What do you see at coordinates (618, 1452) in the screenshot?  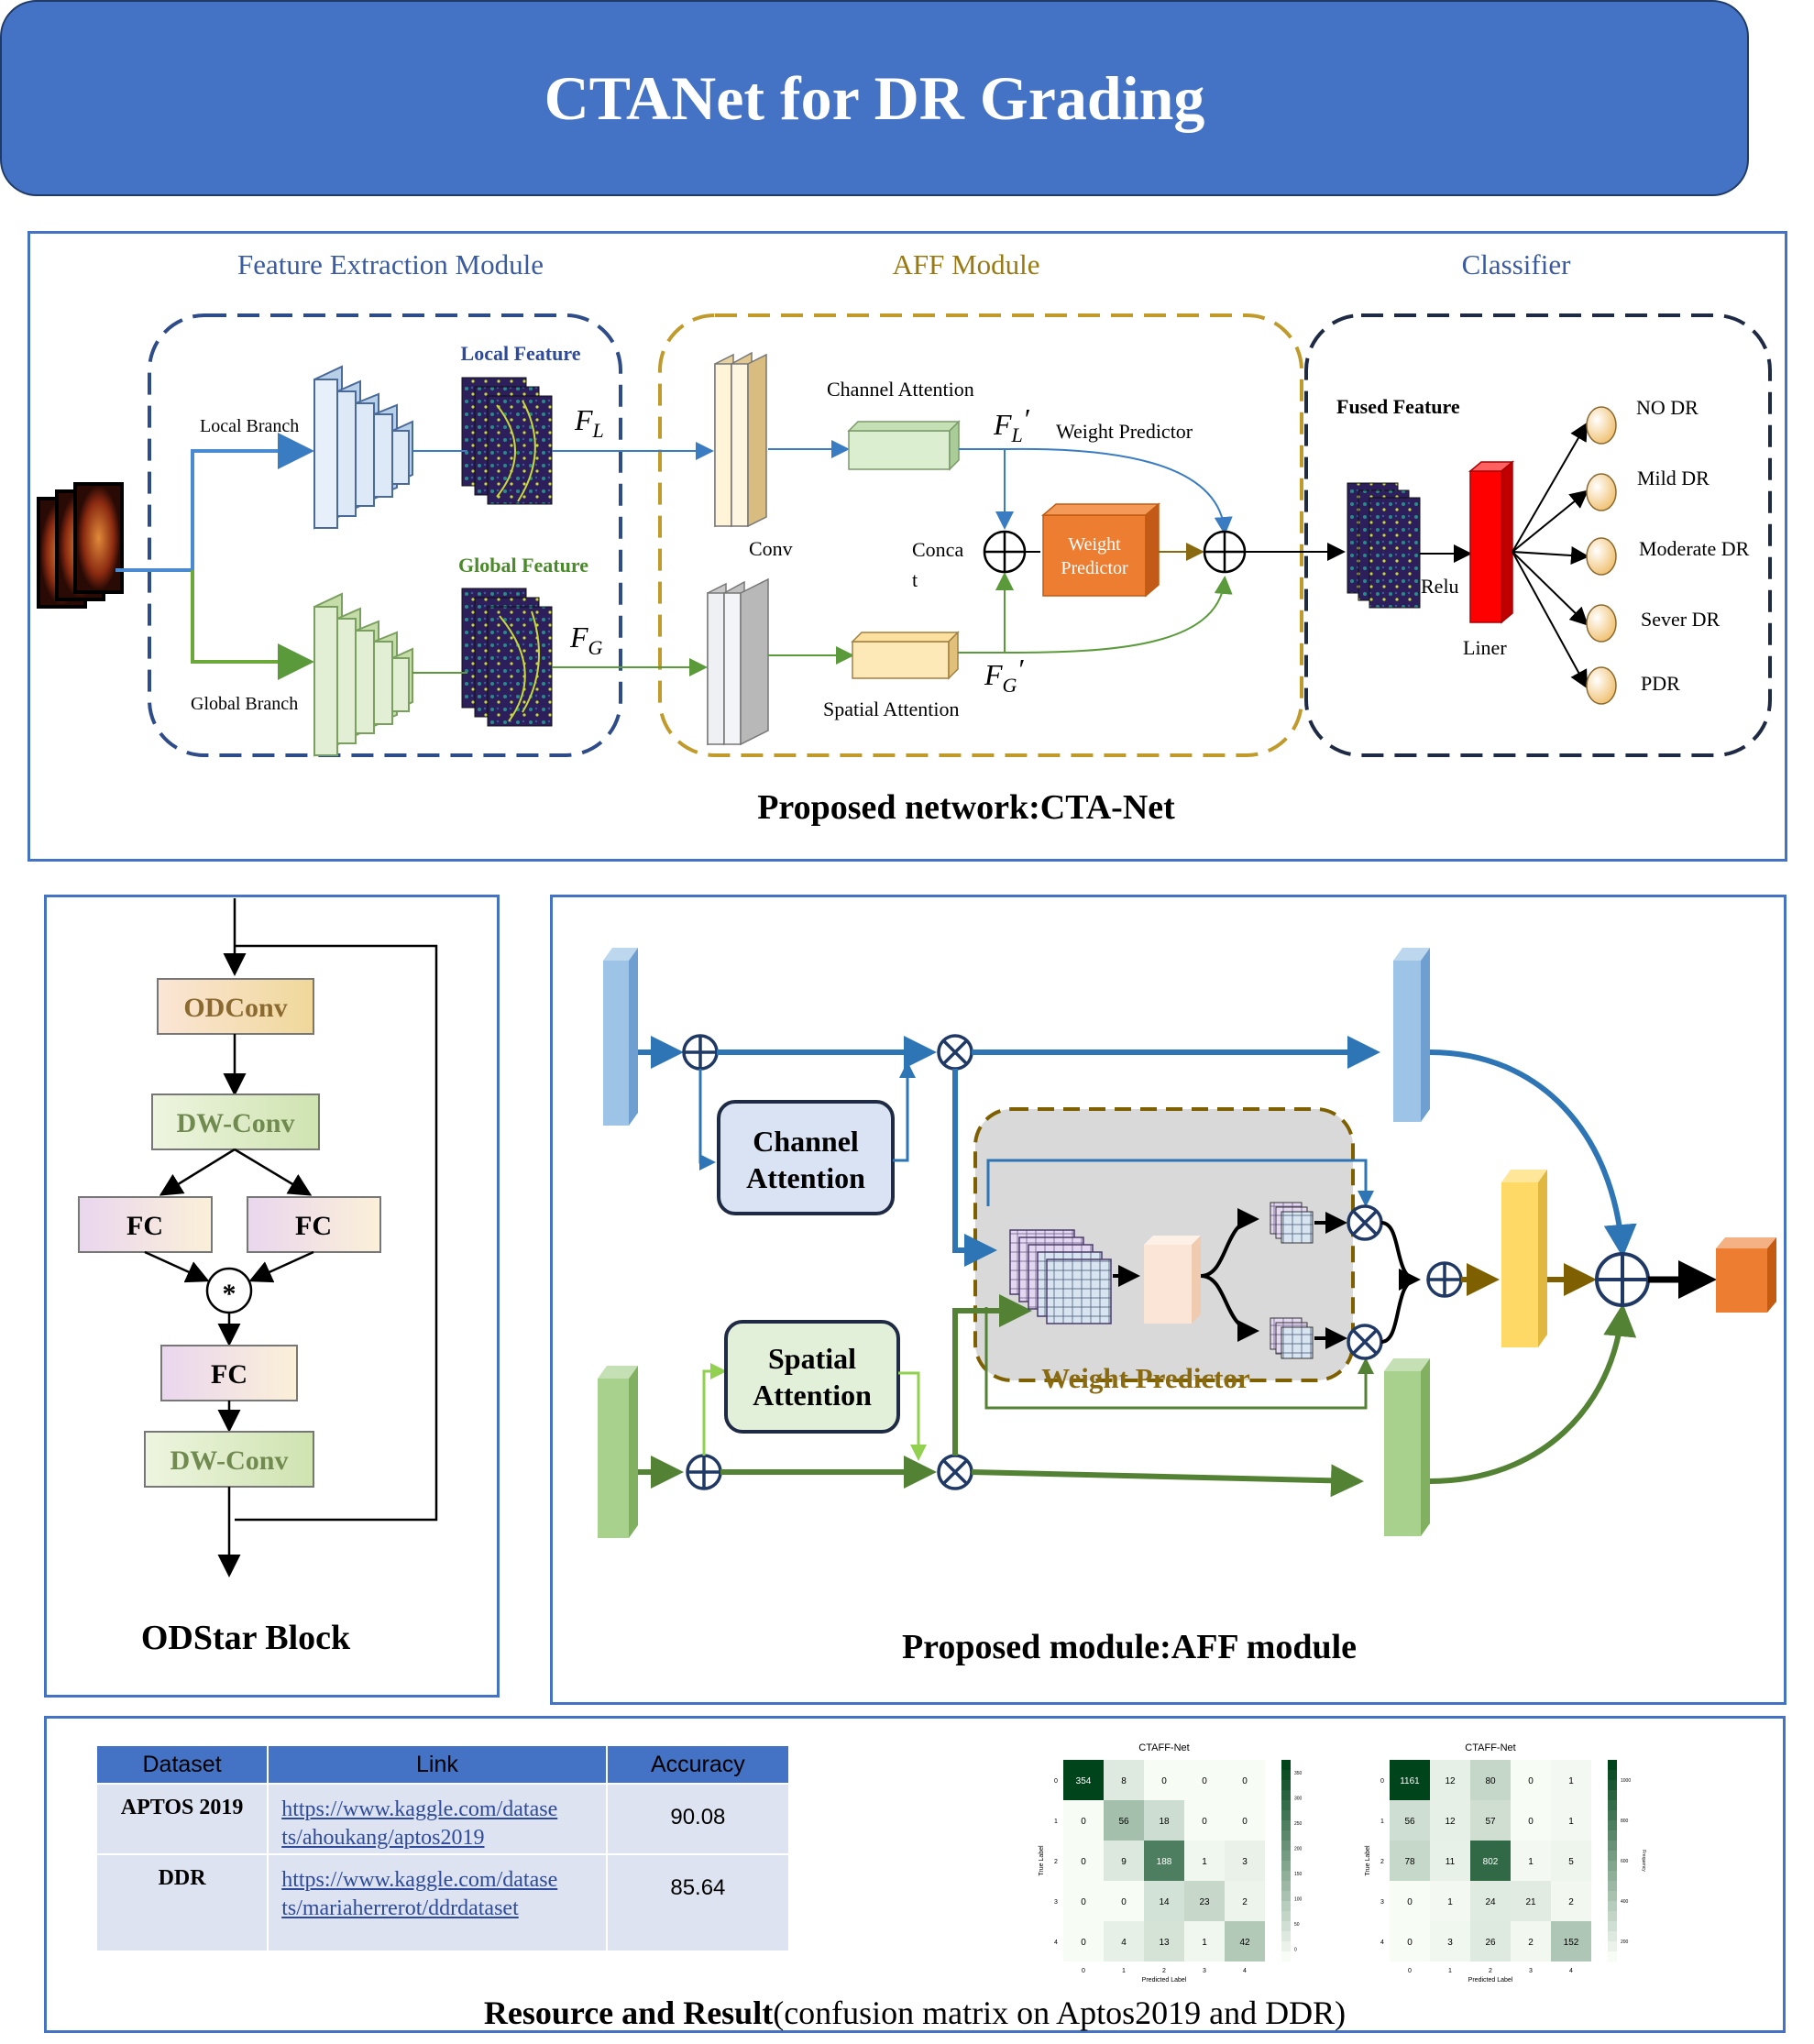 I see `input-block-green` at bounding box center [618, 1452].